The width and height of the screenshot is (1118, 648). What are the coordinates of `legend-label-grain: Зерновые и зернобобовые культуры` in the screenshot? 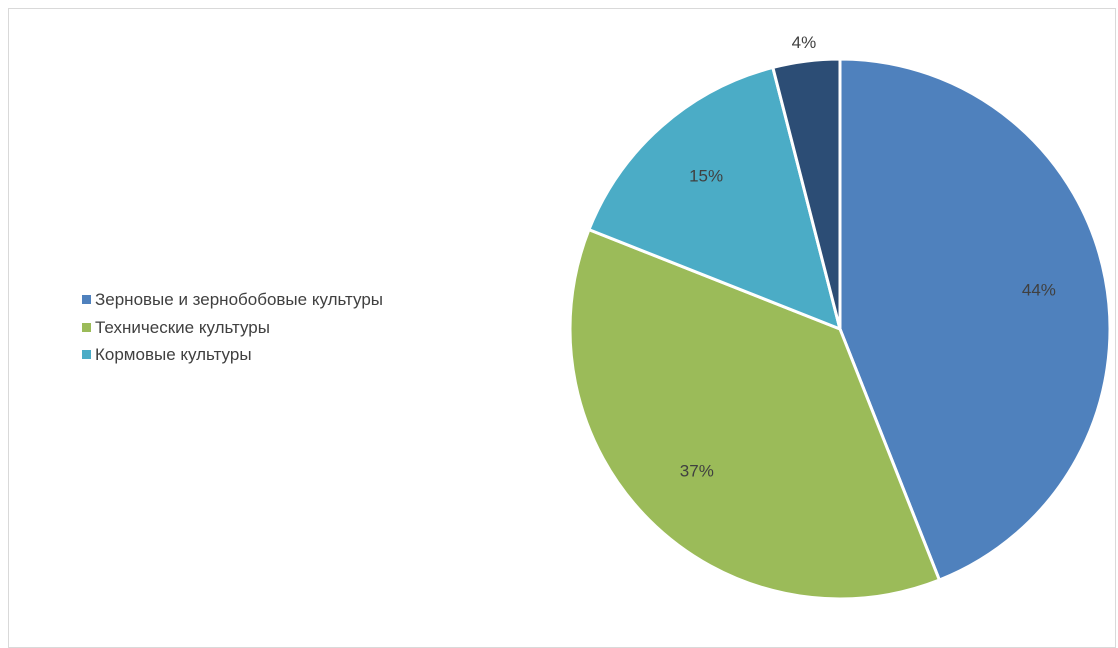 It's located at (239, 299).